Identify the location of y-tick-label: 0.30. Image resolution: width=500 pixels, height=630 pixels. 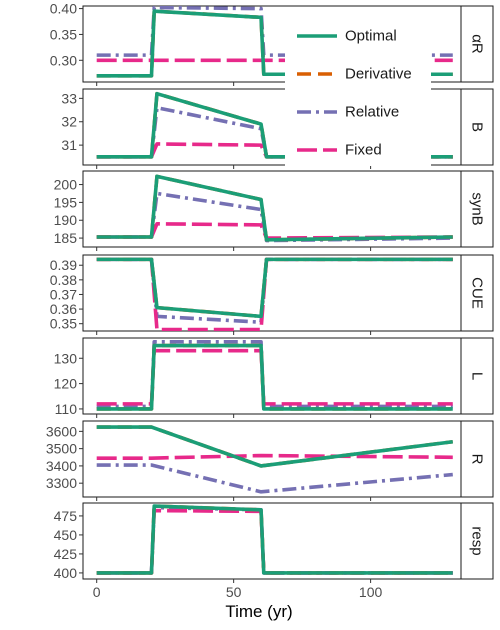
(63, 60).